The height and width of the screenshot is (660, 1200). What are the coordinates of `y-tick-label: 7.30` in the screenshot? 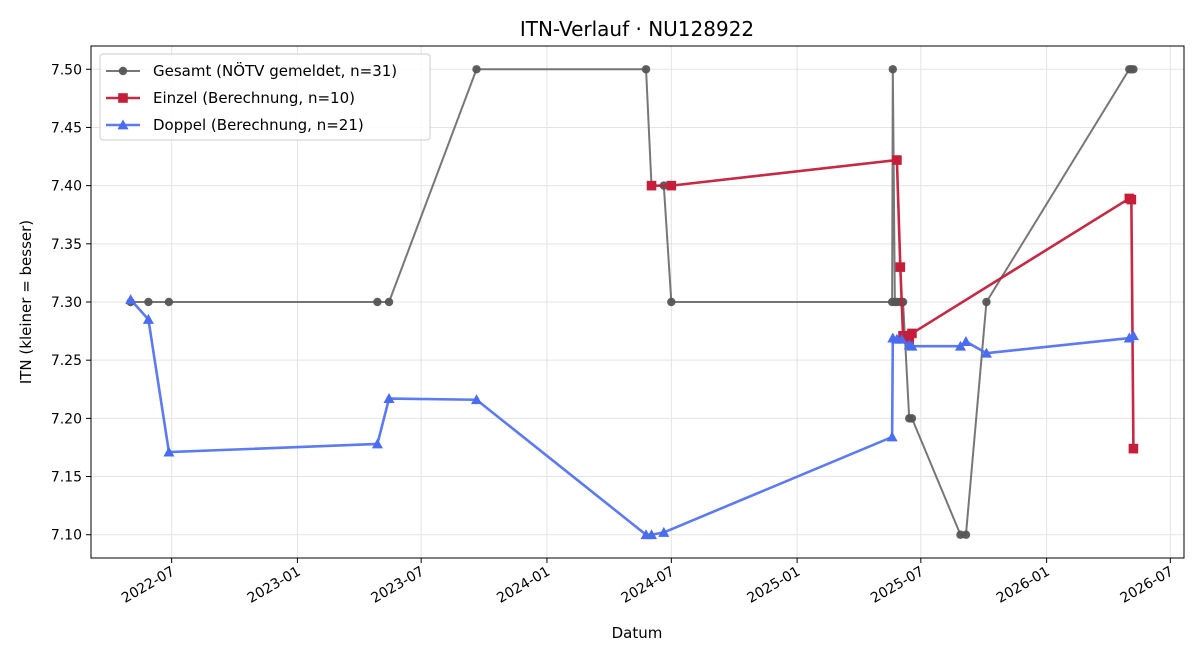 It's located at (66, 303).